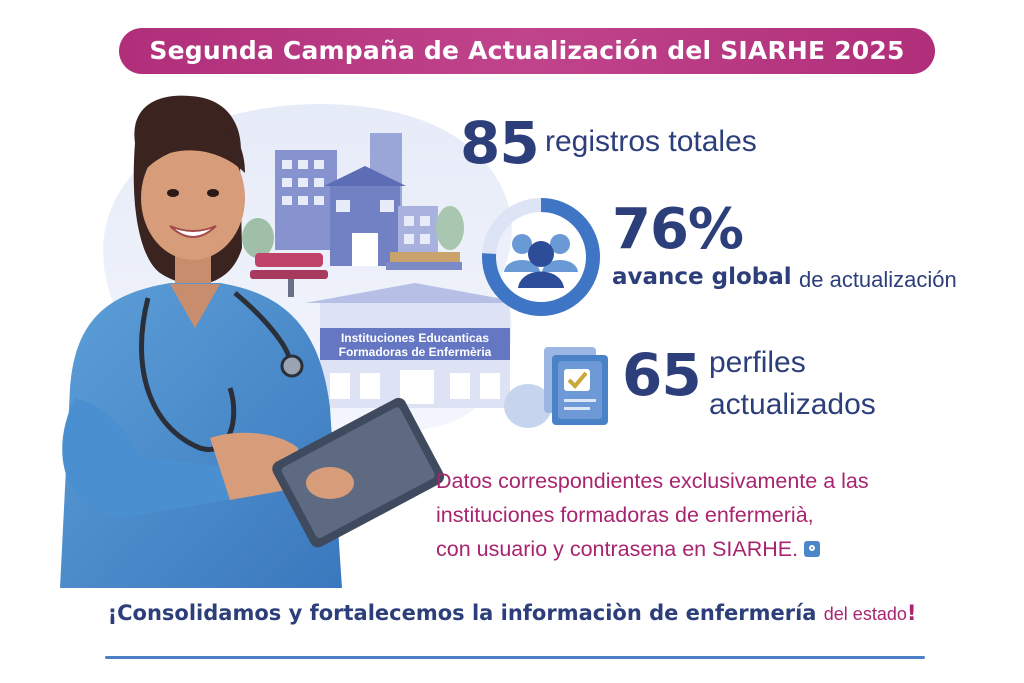 The height and width of the screenshot is (683, 1024). Describe the element at coordinates (865, 614) in the screenshot. I see `slogan-small: del estado` at that location.